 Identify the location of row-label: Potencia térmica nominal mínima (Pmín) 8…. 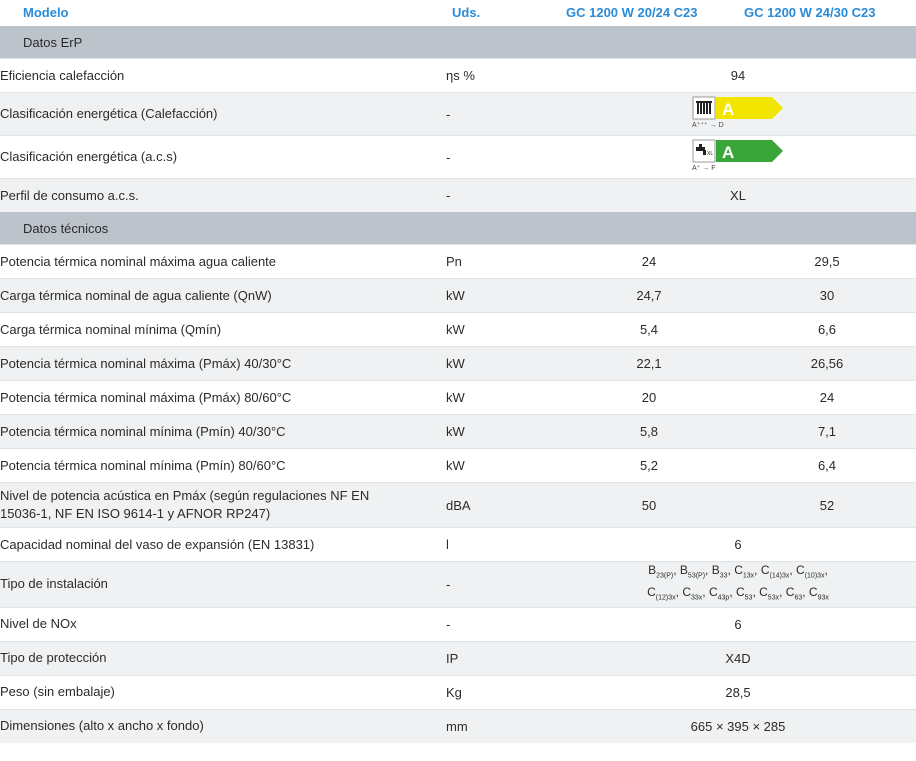
(223, 465).